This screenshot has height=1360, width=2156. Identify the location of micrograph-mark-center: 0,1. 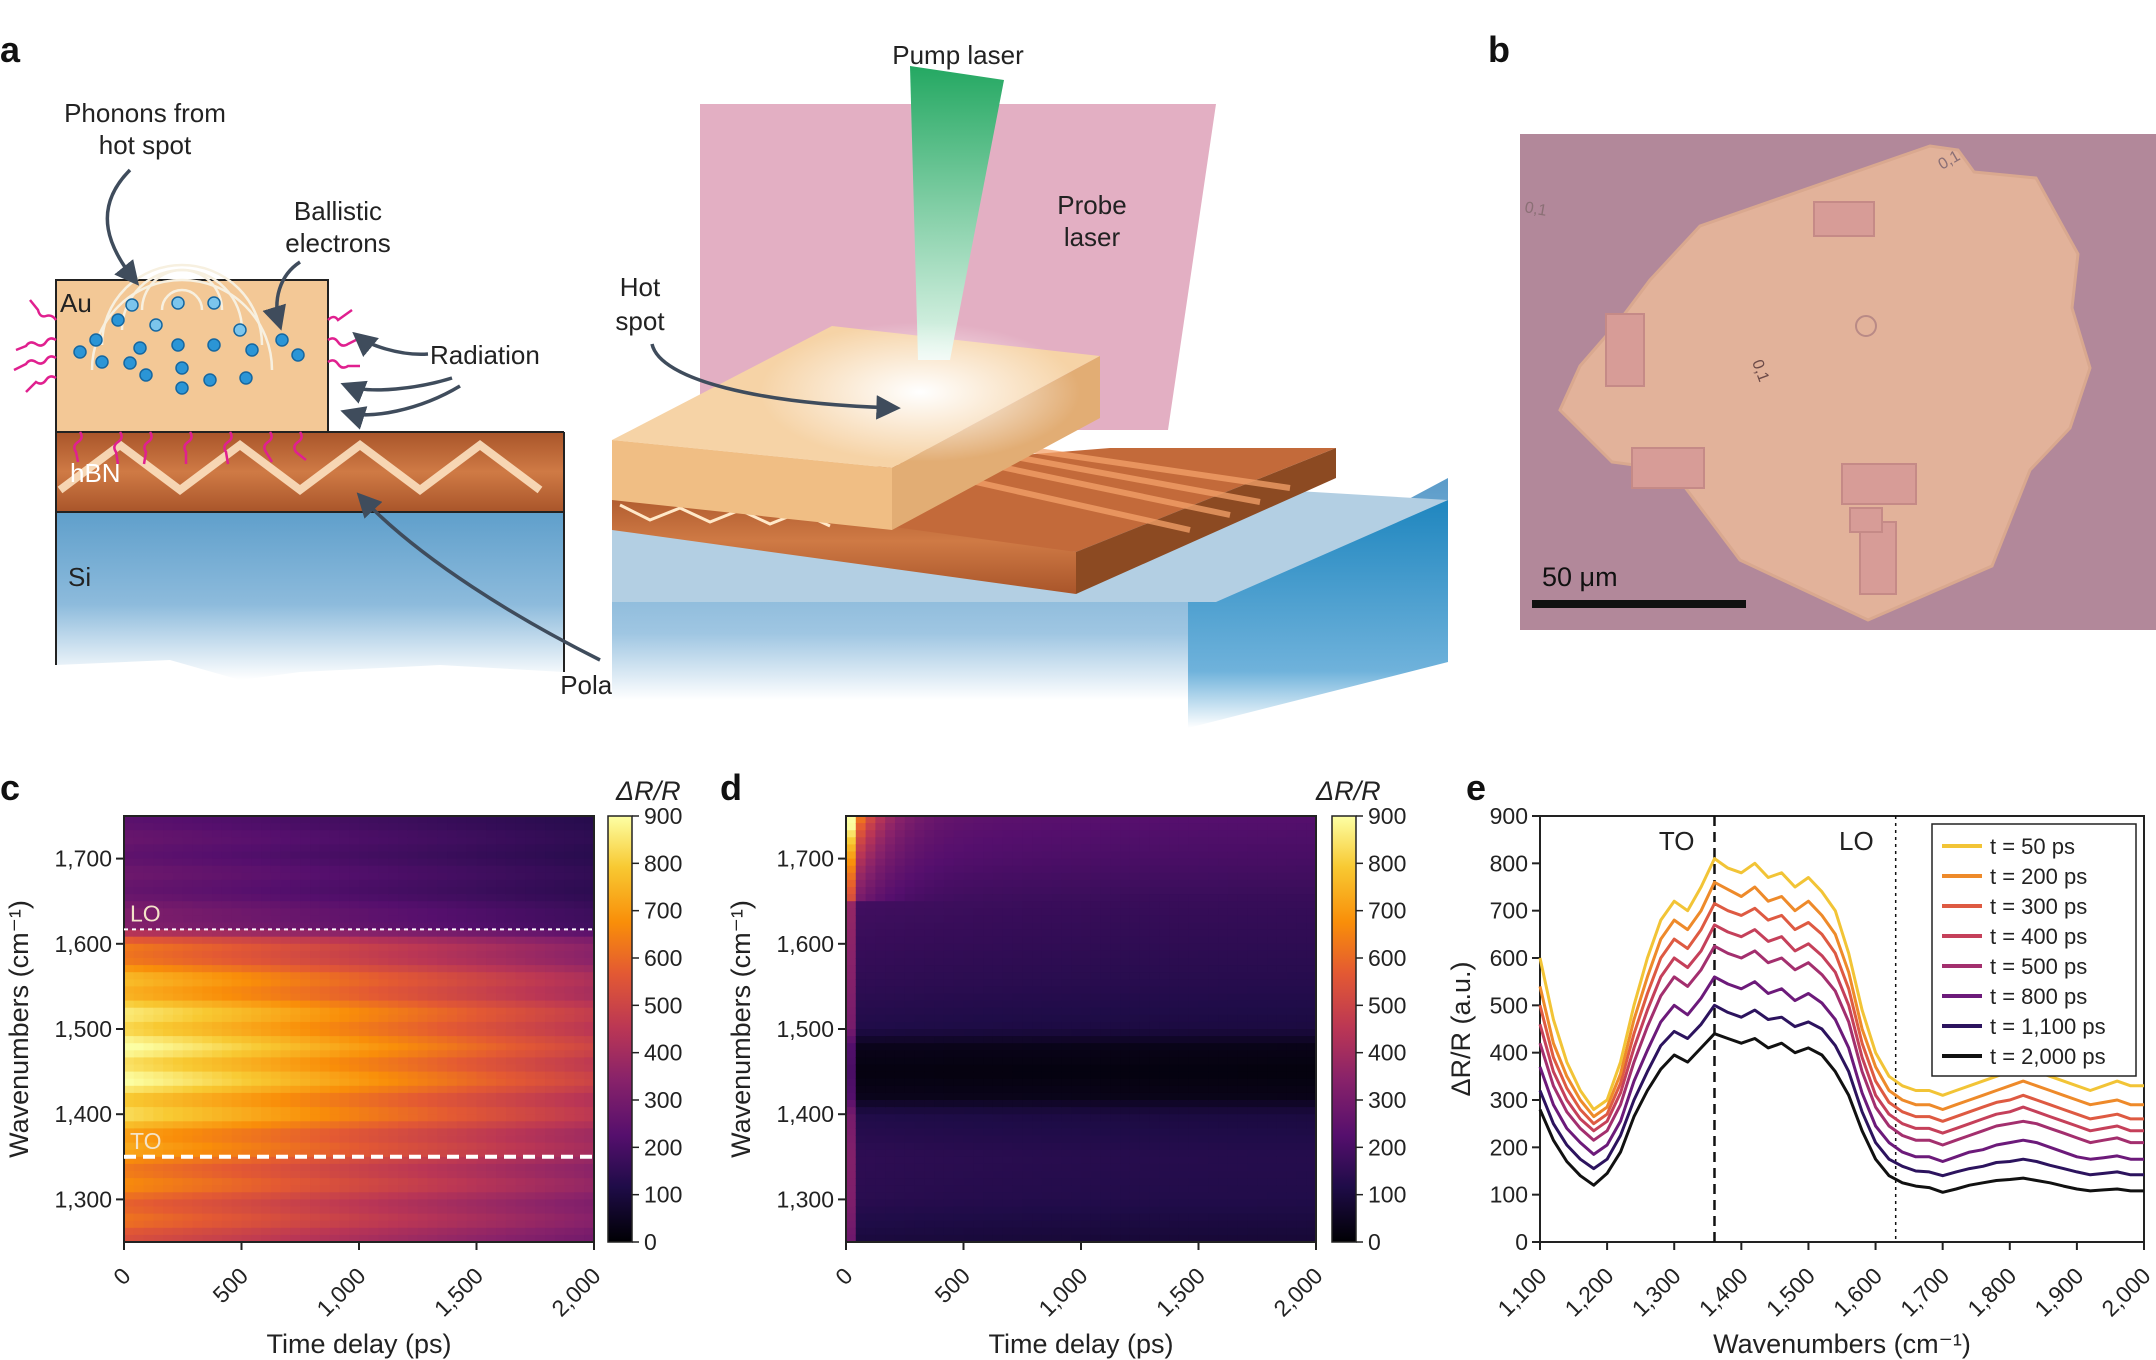
(1760, 371).